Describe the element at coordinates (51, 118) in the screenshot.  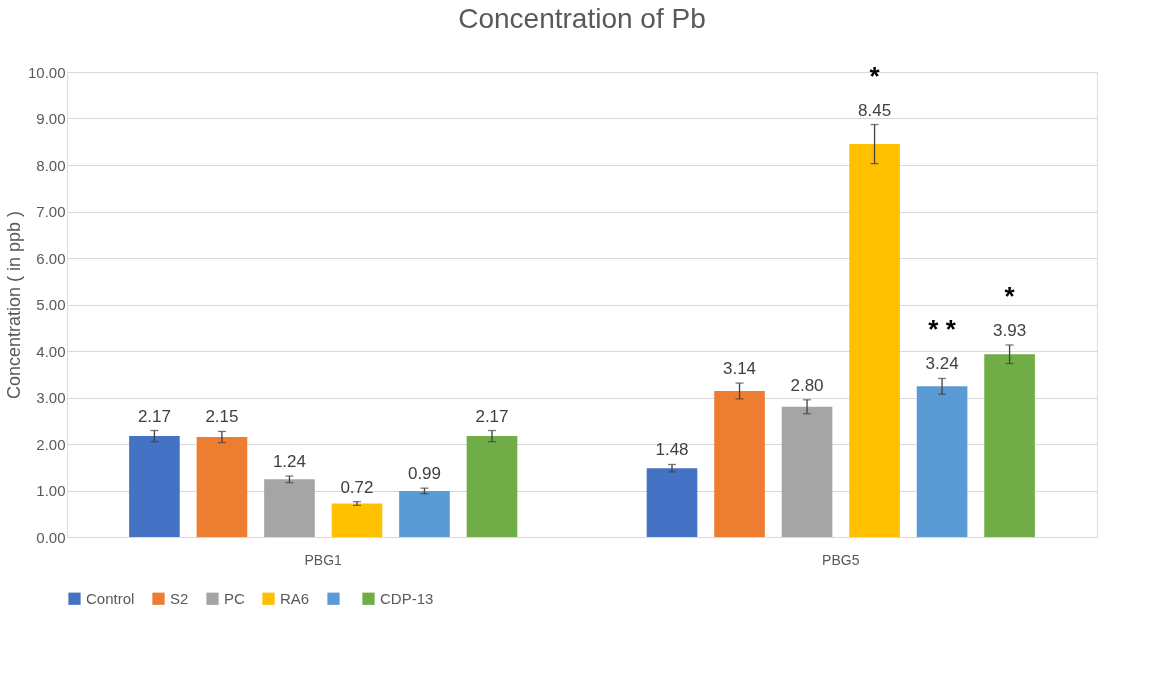
I see `y-tick-label: 9.00` at that location.